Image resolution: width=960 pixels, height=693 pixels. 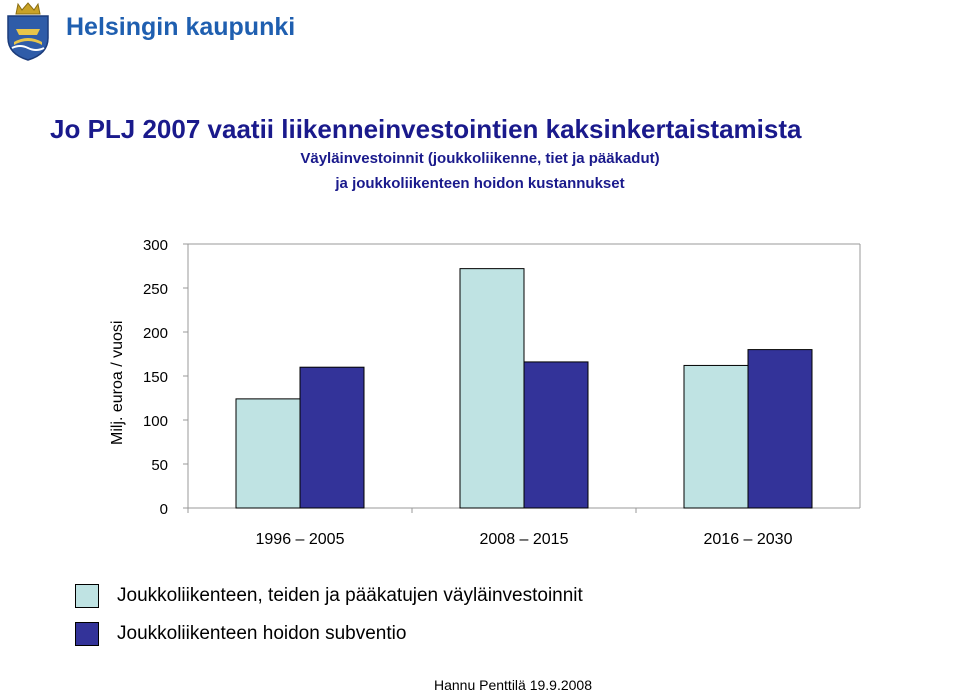 I want to click on y-tick-label: 0, so click(x=164, y=509).